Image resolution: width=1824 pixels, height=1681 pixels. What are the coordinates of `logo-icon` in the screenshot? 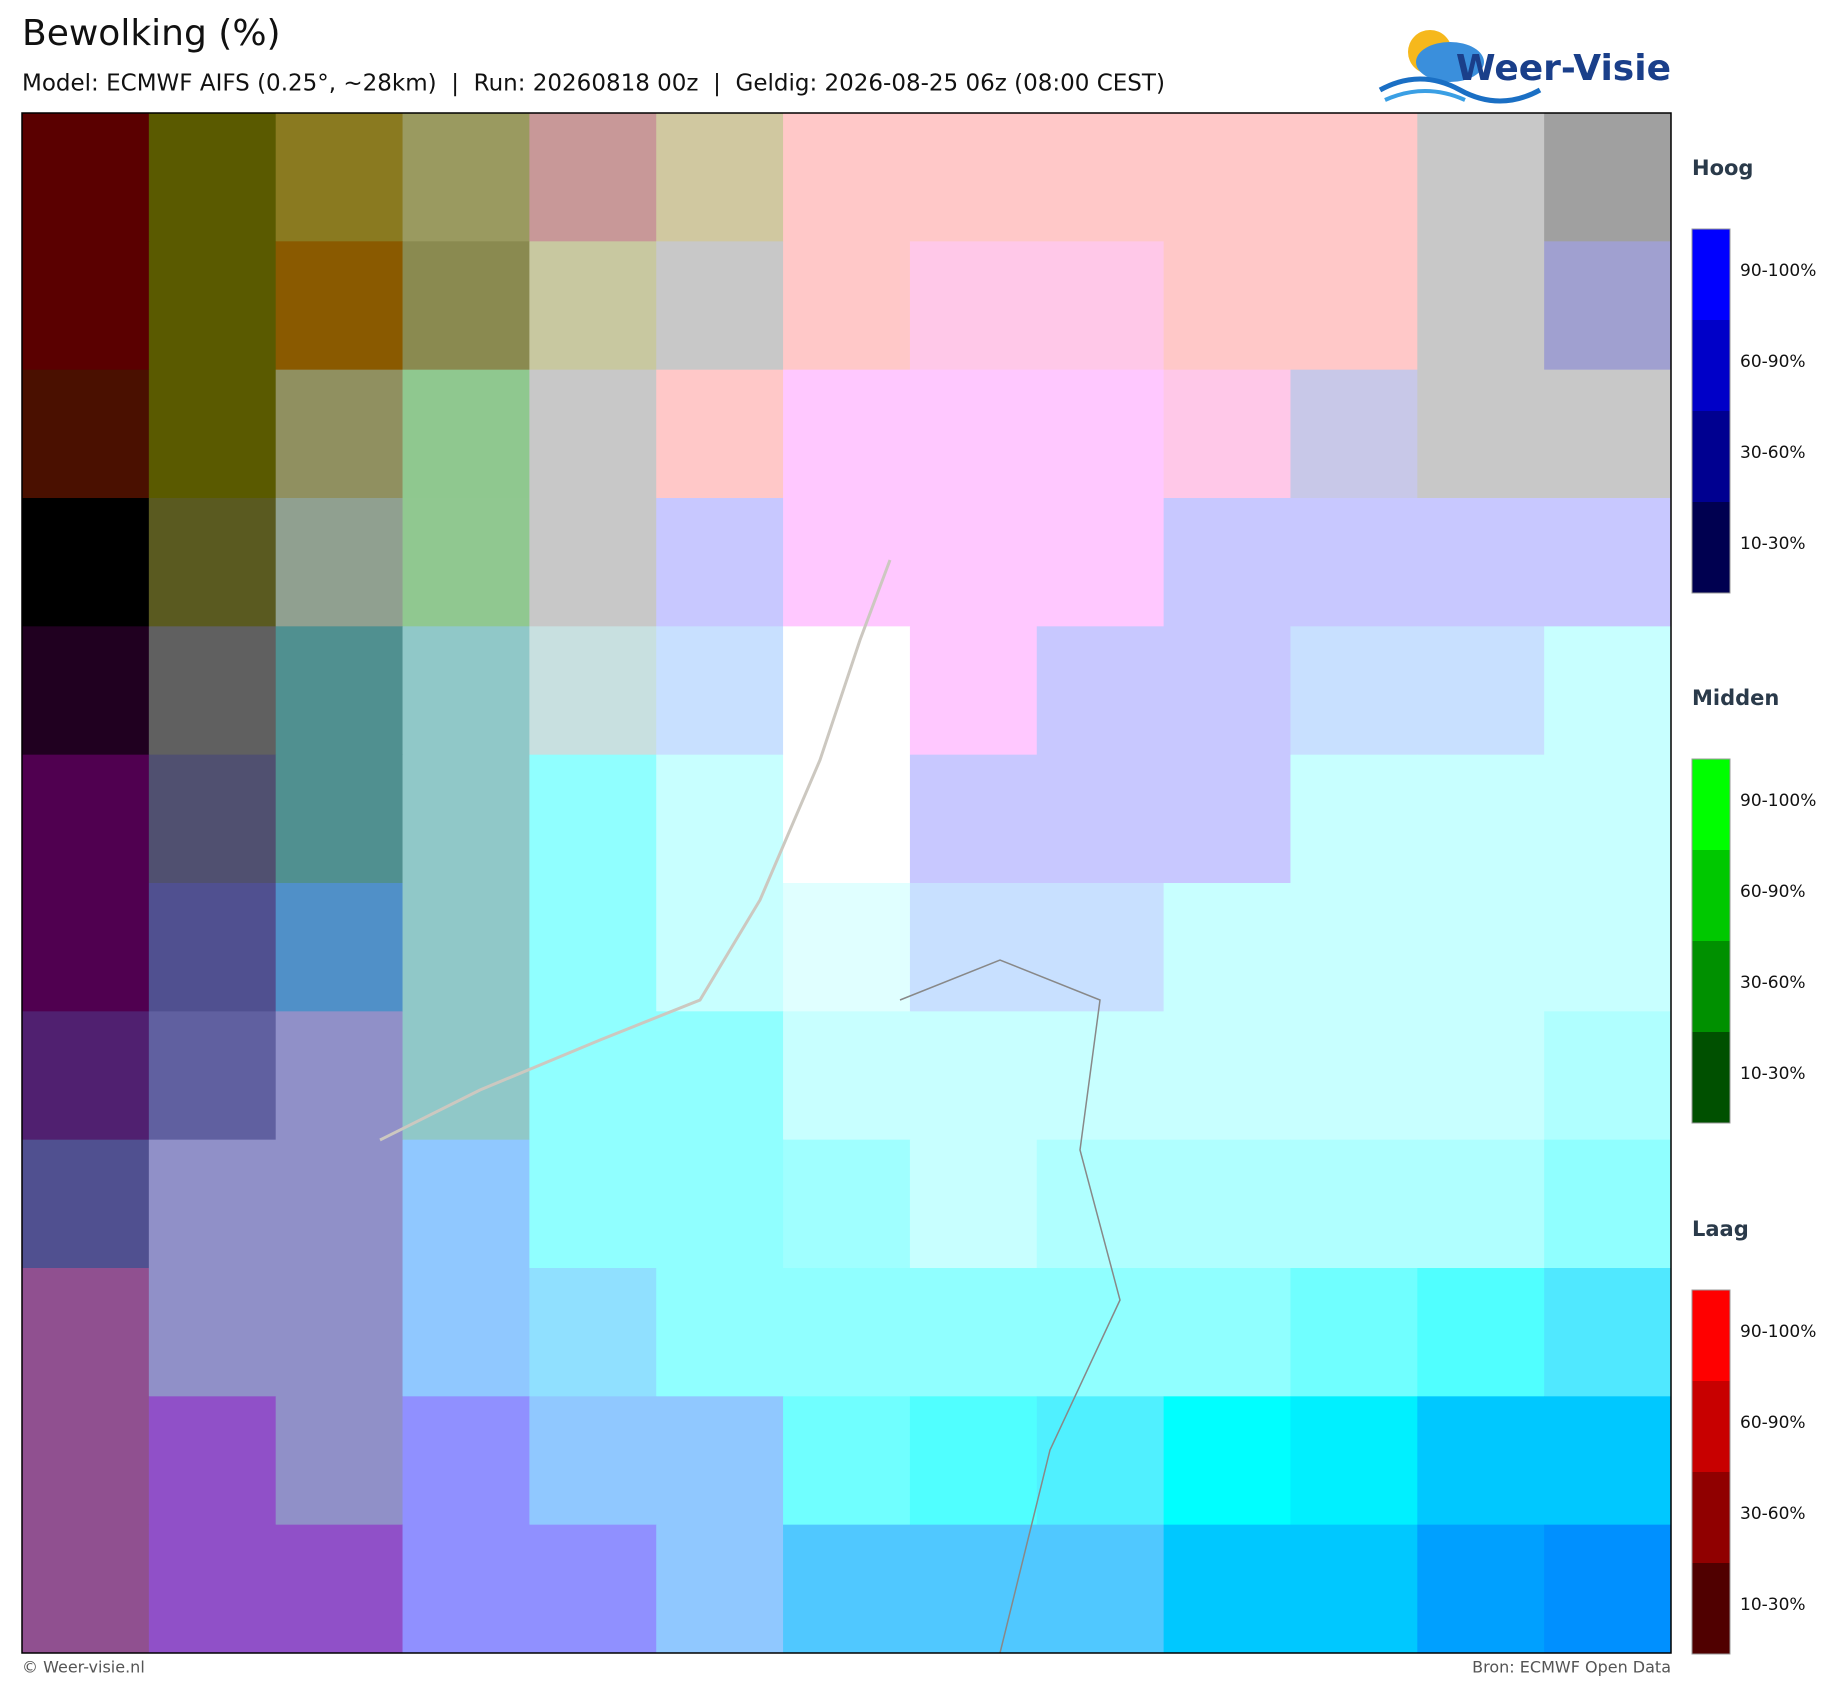 It's located at (1460, 67).